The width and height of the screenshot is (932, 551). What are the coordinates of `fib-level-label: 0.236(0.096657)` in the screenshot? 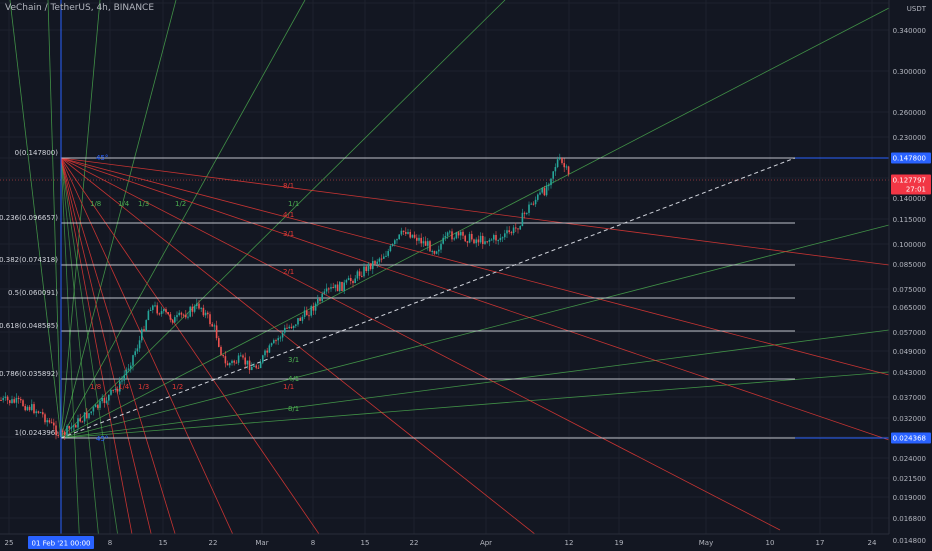 It's located at (29, 218).